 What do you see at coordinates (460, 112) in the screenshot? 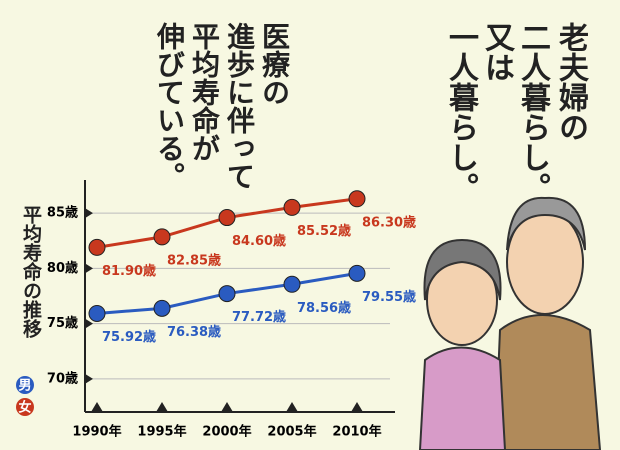
I see `caption: 一人暮らし。` at bounding box center [460, 112].